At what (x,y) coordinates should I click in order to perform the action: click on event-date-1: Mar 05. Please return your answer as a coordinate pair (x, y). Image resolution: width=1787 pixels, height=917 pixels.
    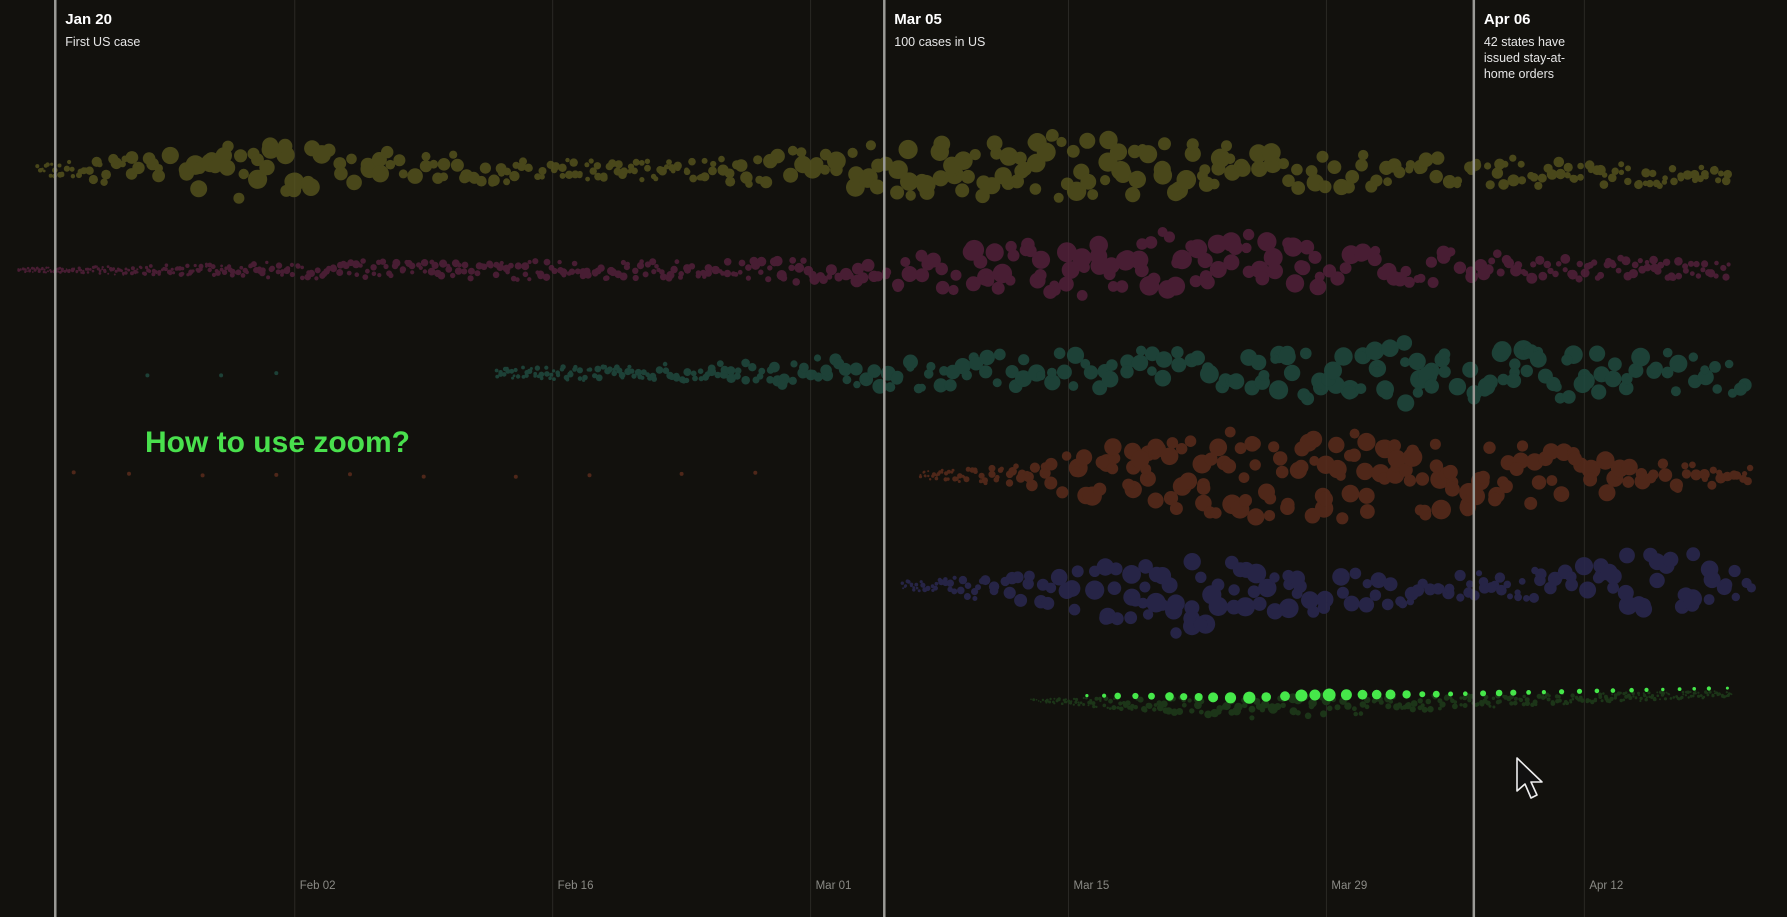
    Looking at the image, I should click on (918, 19).